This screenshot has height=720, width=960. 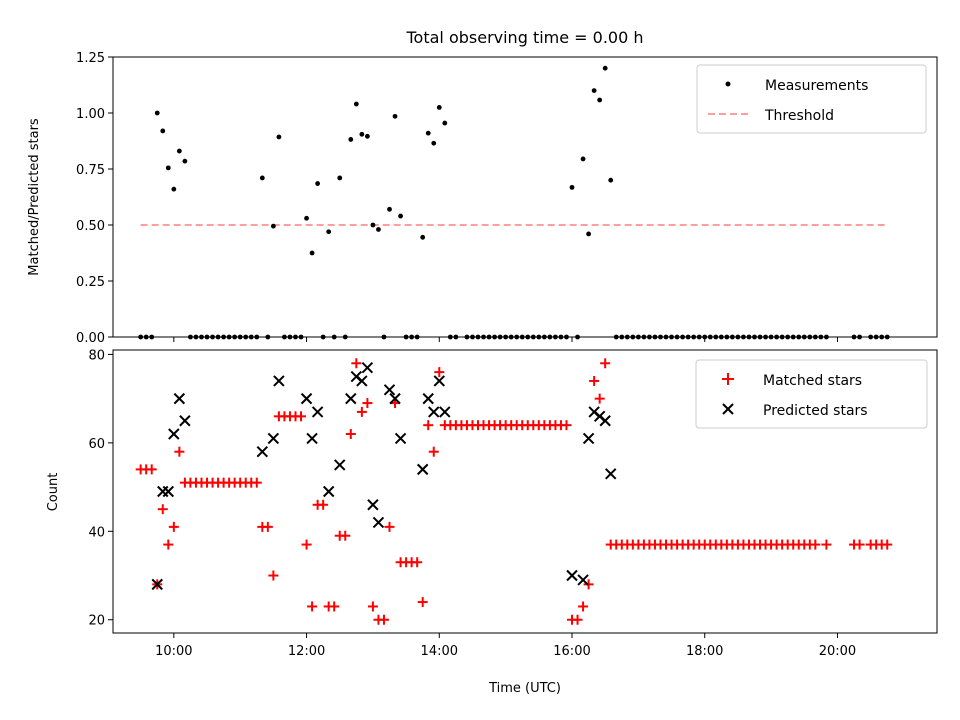 What do you see at coordinates (90, 282) in the screenshot?
I see `top-y-tick-label: 0.25` at bounding box center [90, 282].